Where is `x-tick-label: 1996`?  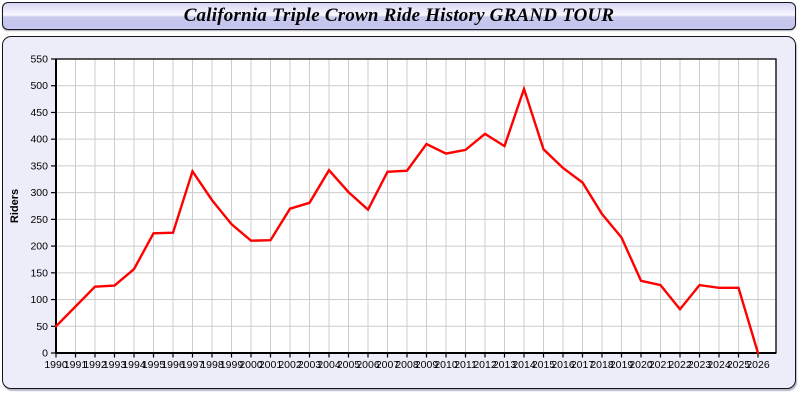 x-tick-label: 1996 is located at coordinates (173, 365).